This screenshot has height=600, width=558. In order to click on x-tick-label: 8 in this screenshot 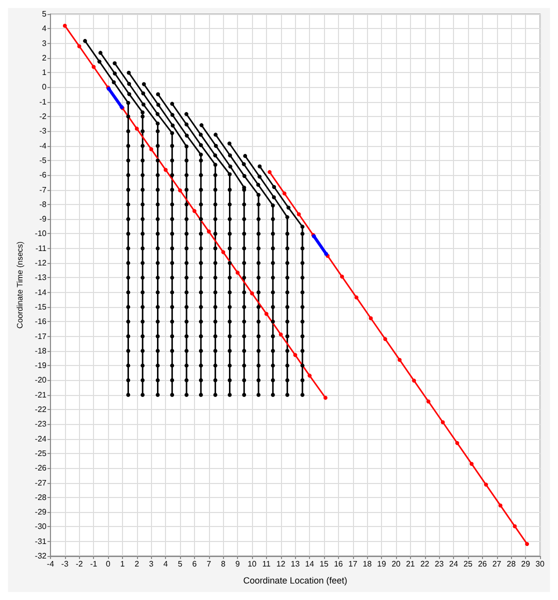, I will do `click(223, 564)`.